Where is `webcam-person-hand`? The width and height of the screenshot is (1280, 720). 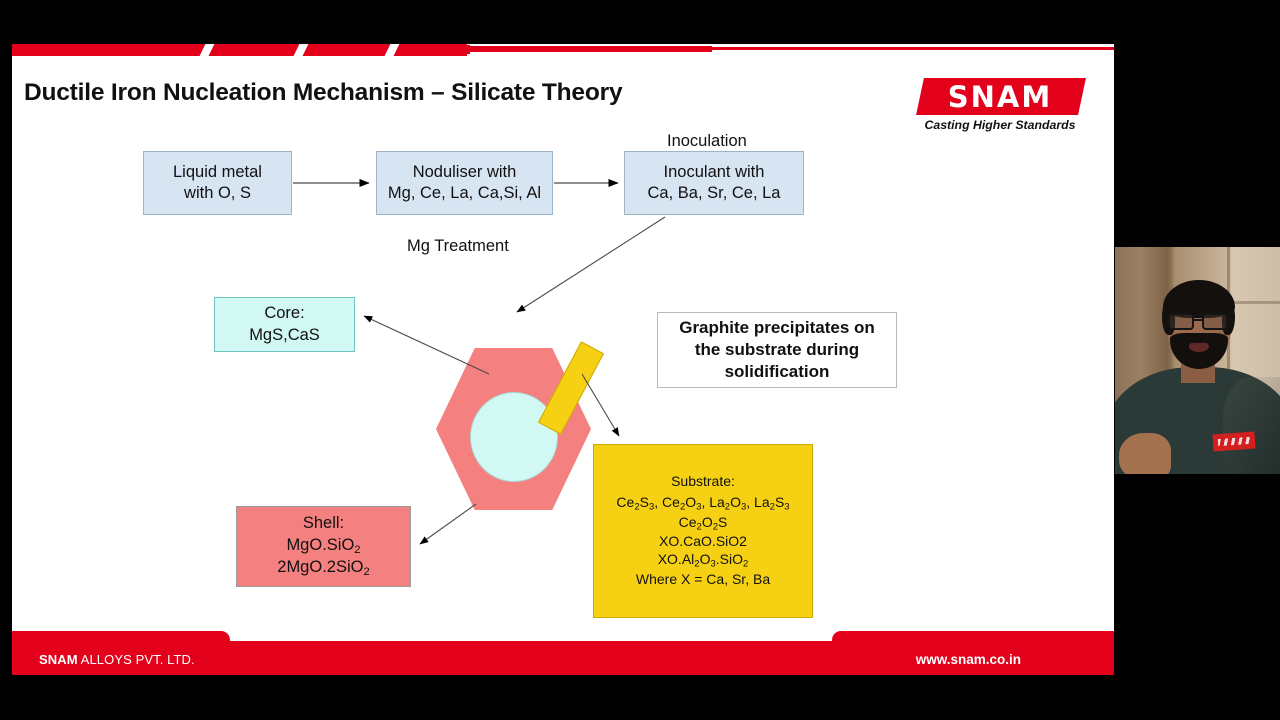
webcam-person-hand is located at coordinates (1145, 453).